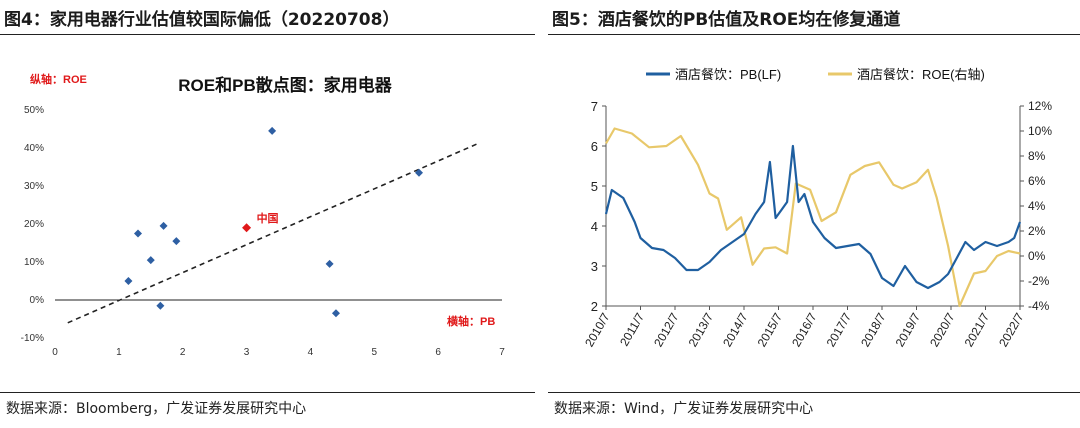  I want to click on figure-4-bottom-rule, so click(267, 392).